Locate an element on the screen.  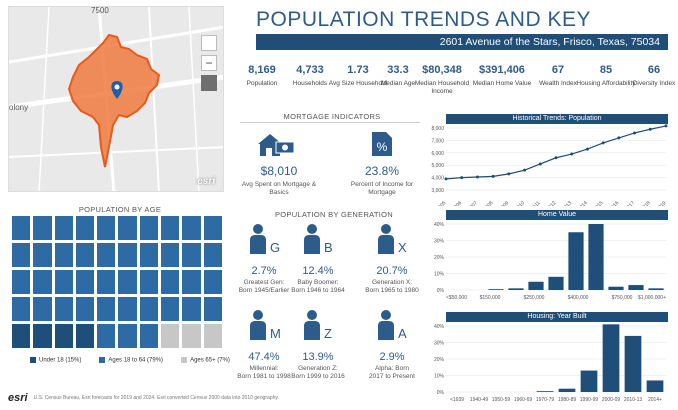
location-pin-icon is located at coordinates (117, 90).